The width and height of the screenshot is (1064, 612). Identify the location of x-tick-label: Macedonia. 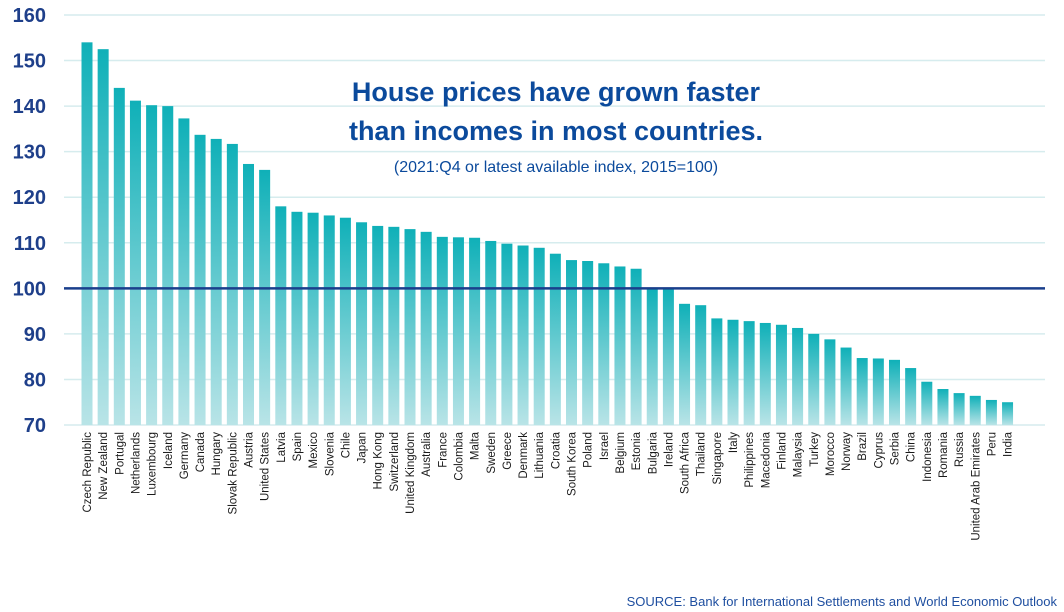
(766, 459).